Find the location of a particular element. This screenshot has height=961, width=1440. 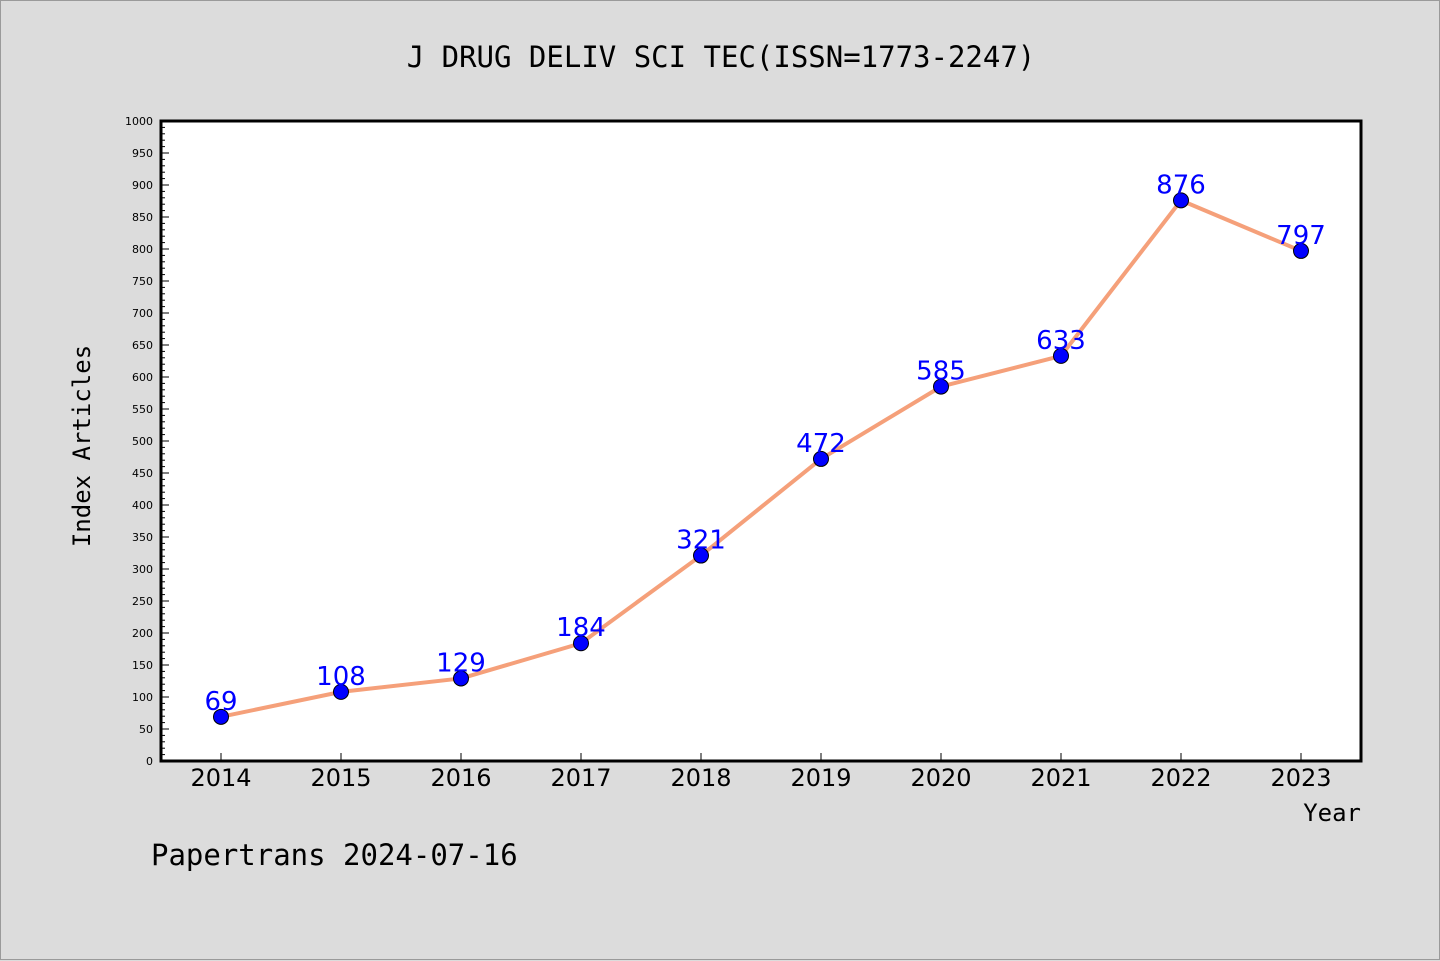

y-tick-label: 300 is located at coordinates (142, 569).